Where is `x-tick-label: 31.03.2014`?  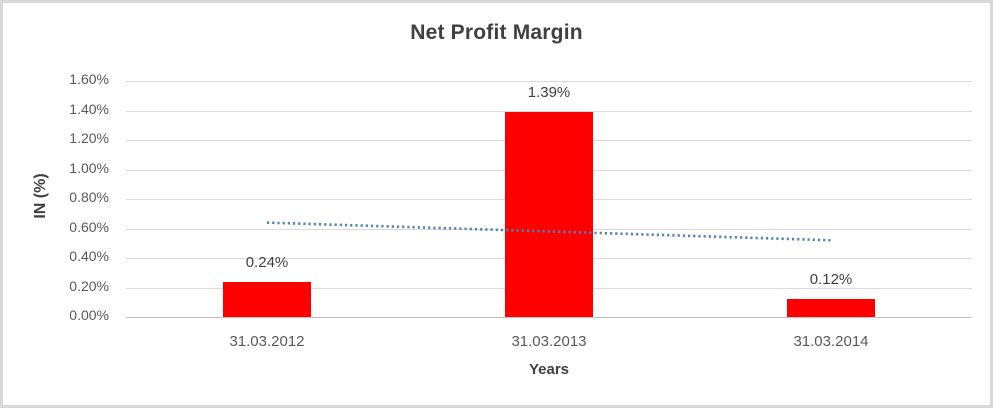 x-tick-label: 31.03.2014 is located at coordinates (831, 341).